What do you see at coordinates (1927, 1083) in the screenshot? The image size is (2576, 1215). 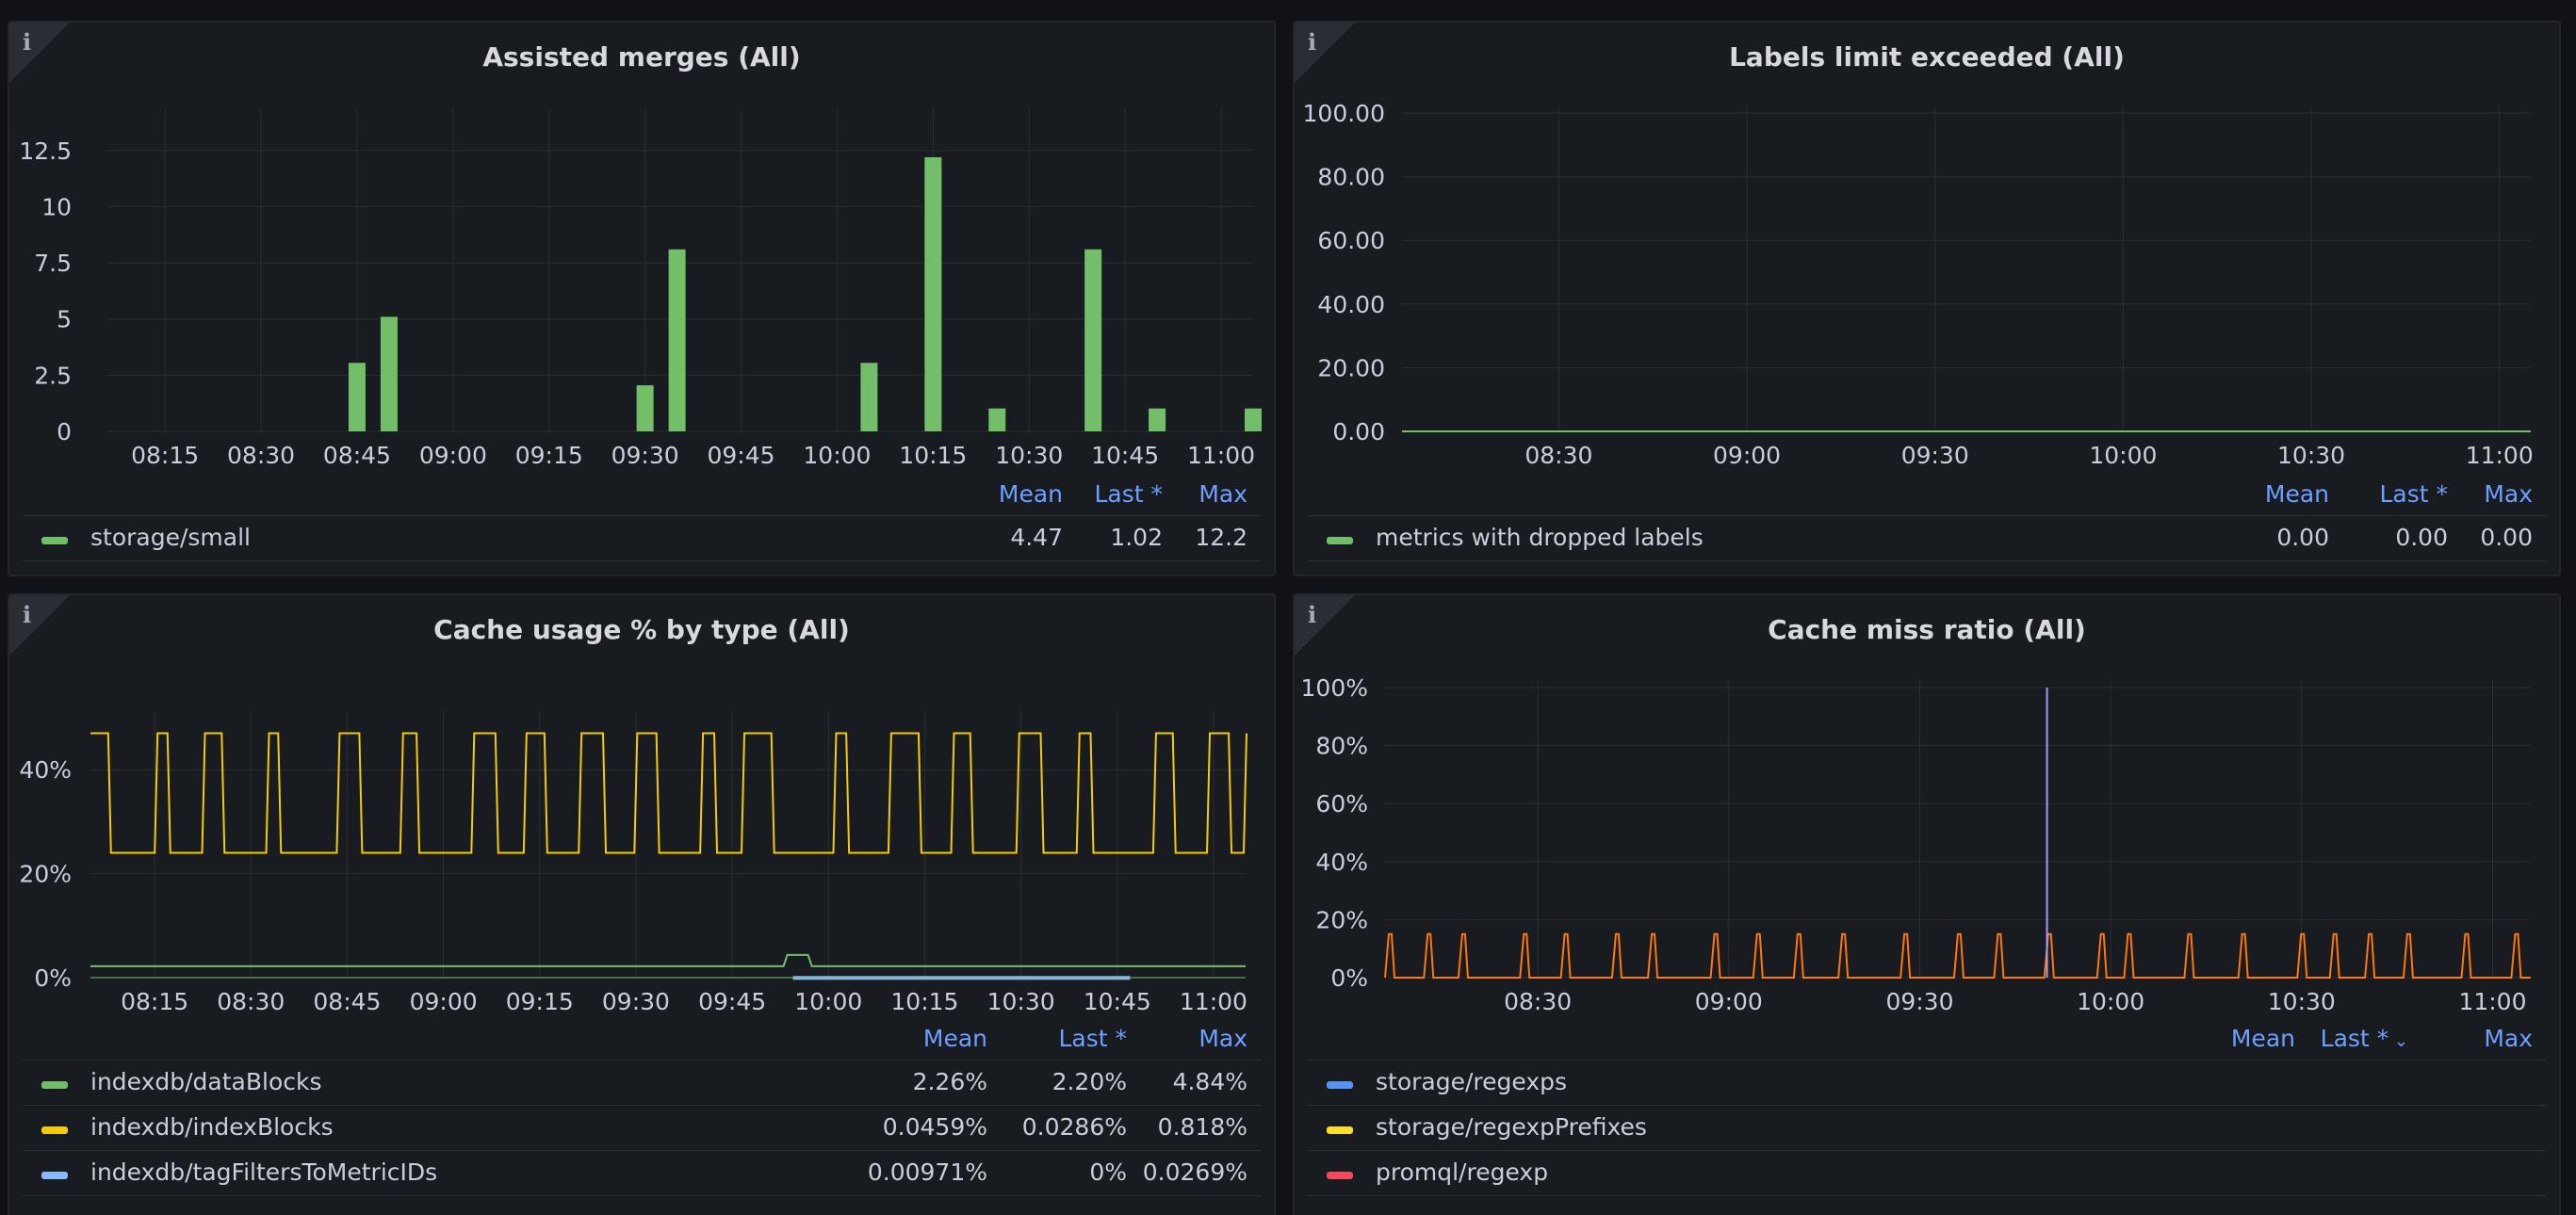 I see `legend-row: storage/regexps` at bounding box center [1927, 1083].